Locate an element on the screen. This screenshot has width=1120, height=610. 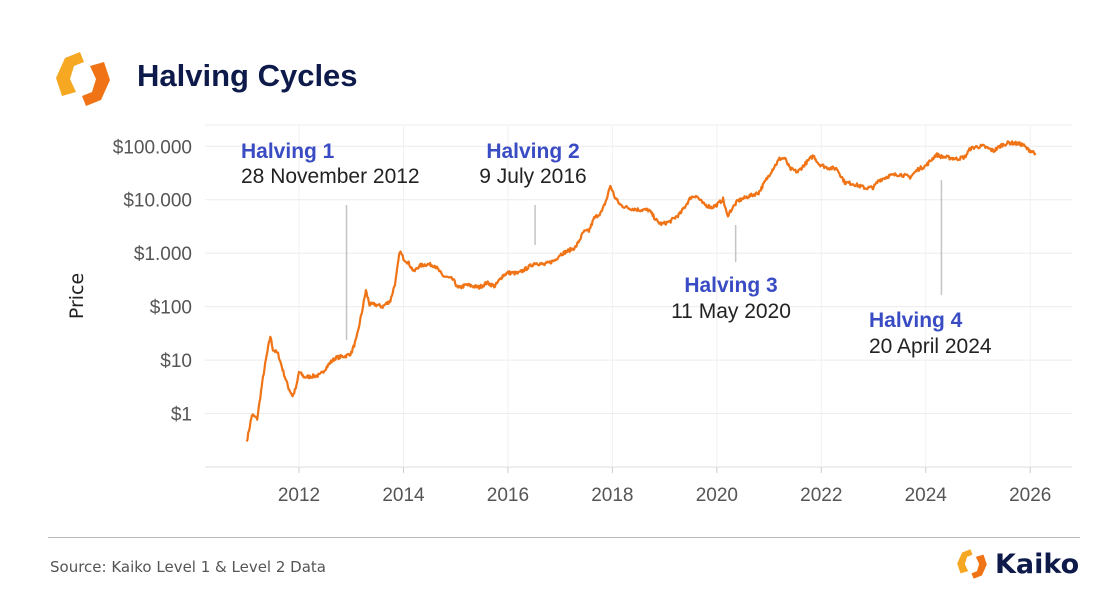
y-tick-label: $100.000 is located at coordinates (152, 147).